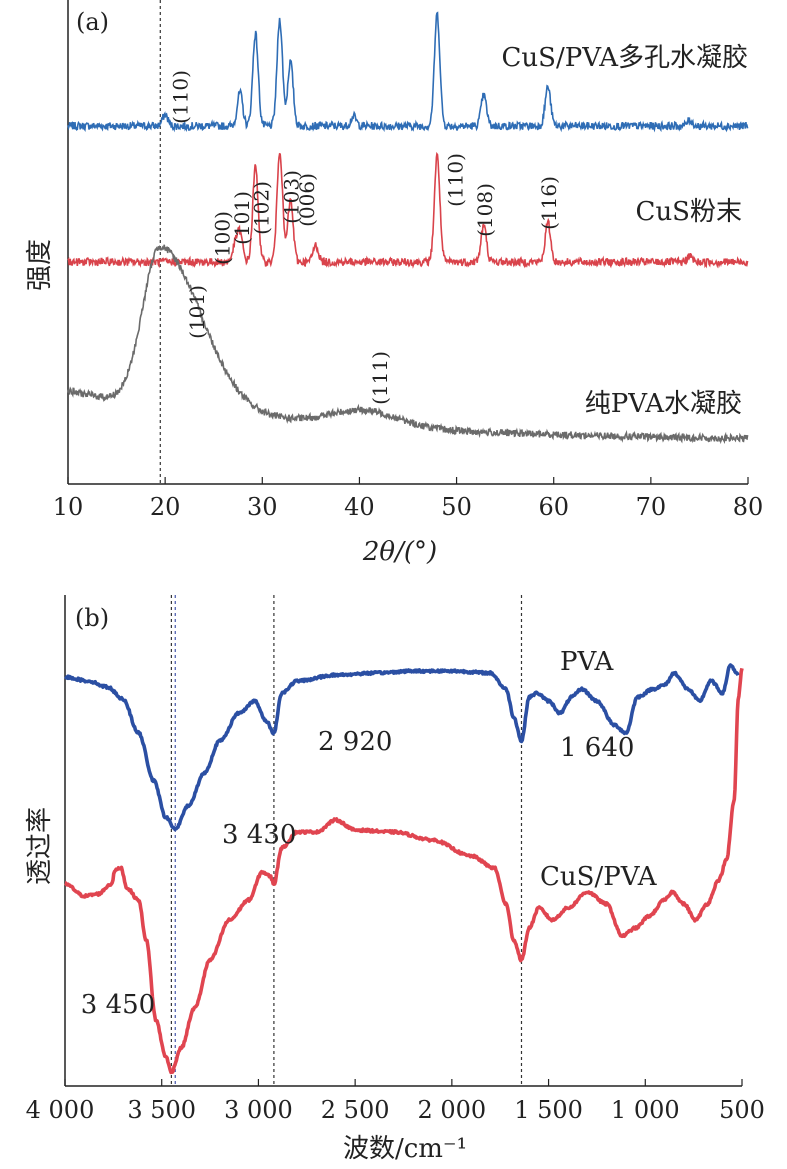 The width and height of the screenshot is (787, 1169). Describe the element at coordinates (118, 1005) in the screenshot. I see `panel-b-annotation-1-0: 3 450` at that location.